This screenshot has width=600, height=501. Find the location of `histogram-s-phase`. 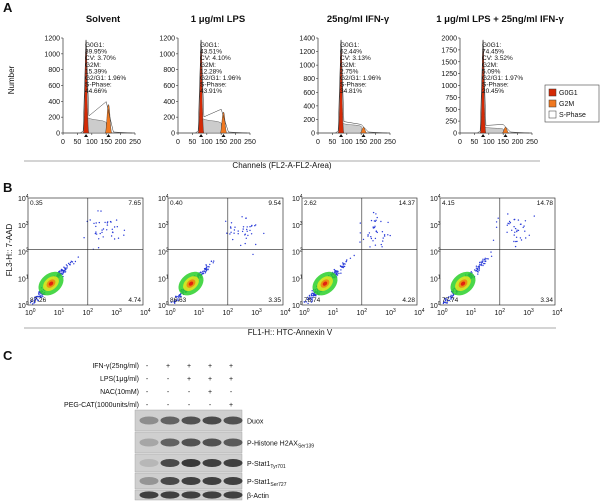

histogram-s-phase is located at coordinates (494, 130).